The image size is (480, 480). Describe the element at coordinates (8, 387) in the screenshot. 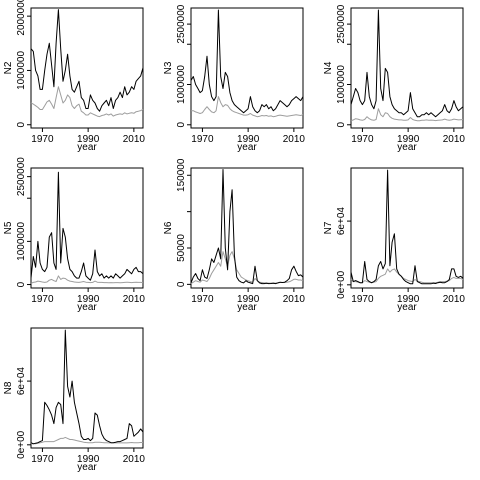

I see `y-axis-label: N8` at that location.